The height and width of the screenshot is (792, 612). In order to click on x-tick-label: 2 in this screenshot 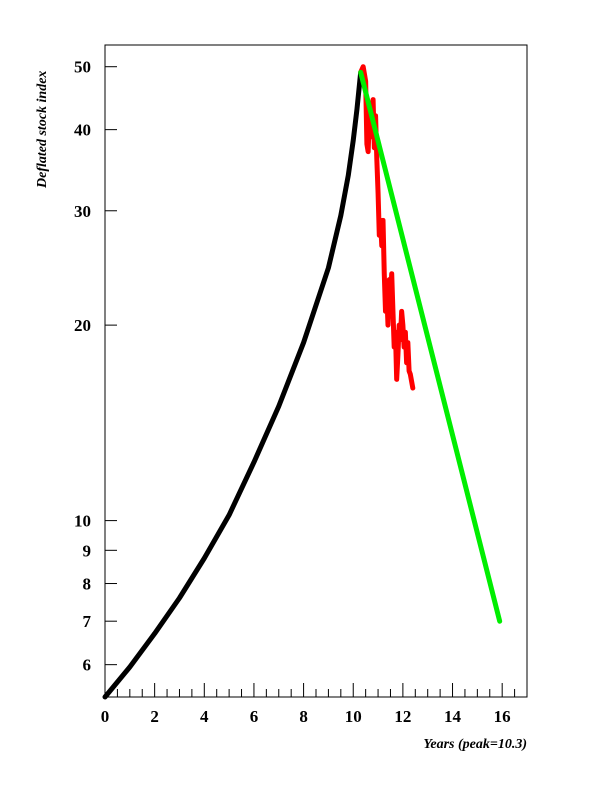, I will do `click(154, 716)`.